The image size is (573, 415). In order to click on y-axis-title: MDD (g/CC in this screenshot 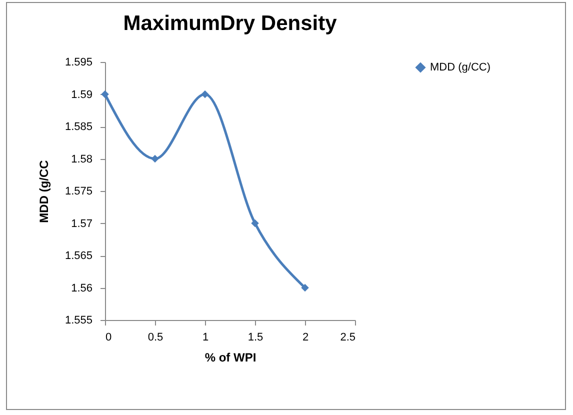, I will do `click(43, 191)`.